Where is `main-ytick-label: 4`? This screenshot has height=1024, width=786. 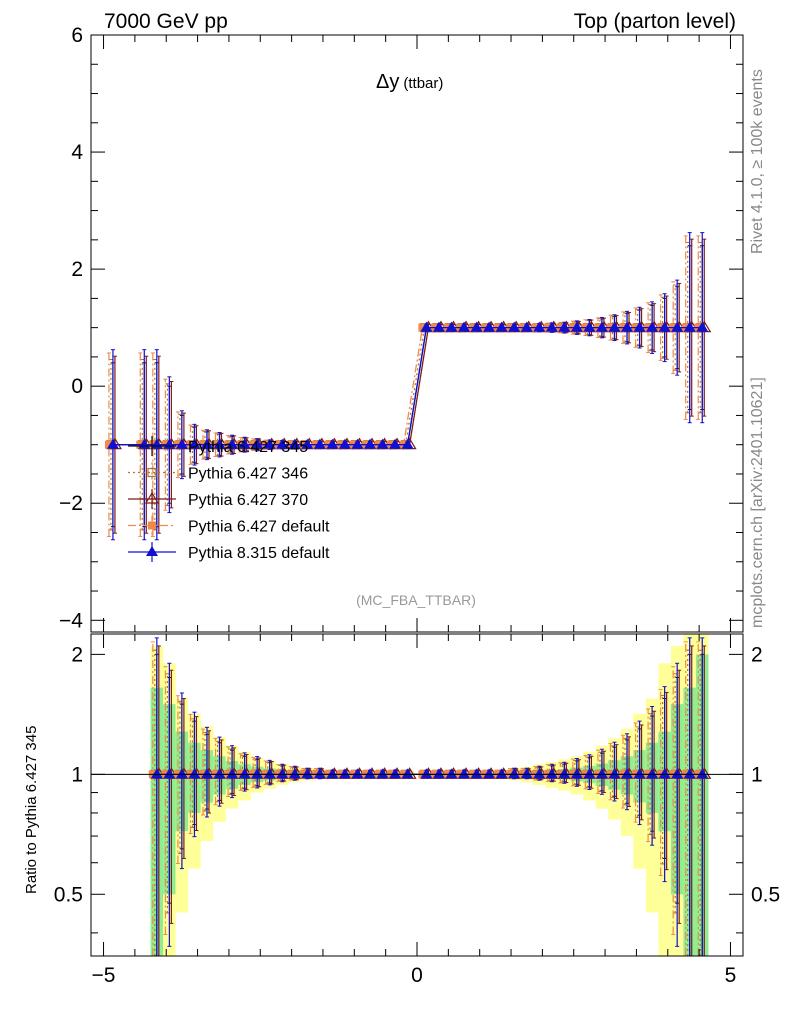
main-ytick-label: 4 is located at coordinates (77, 152).